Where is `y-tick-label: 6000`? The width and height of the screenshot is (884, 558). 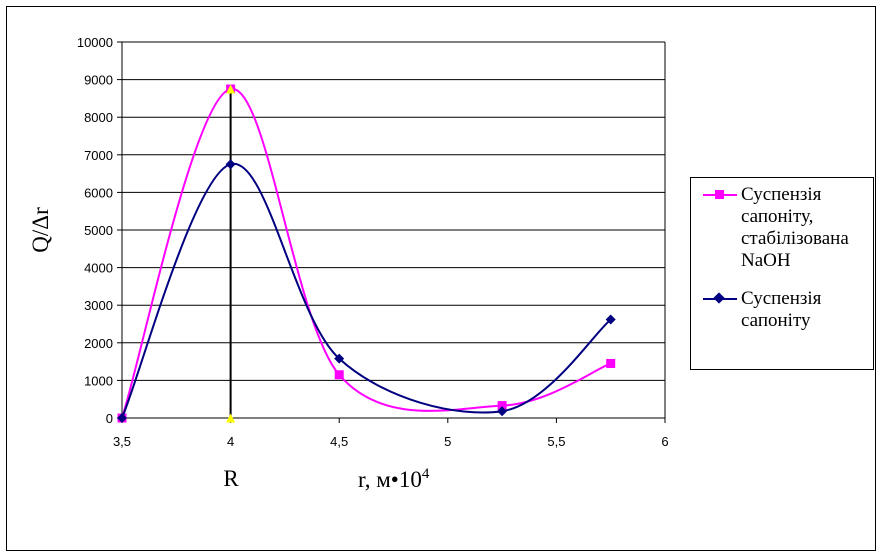 y-tick-label: 6000 is located at coordinates (98, 192).